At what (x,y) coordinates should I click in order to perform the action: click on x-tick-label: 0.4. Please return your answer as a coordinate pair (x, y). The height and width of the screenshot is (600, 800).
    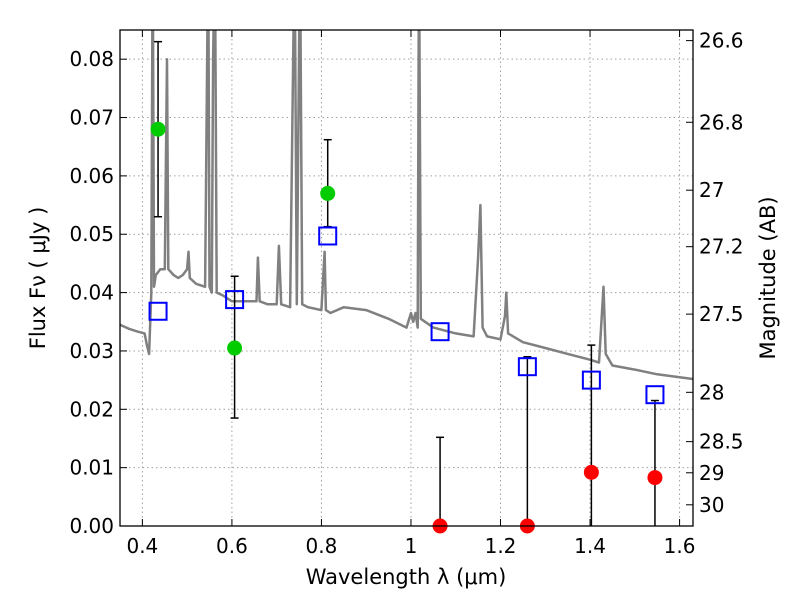
    Looking at the image, I should click on (142, 546).